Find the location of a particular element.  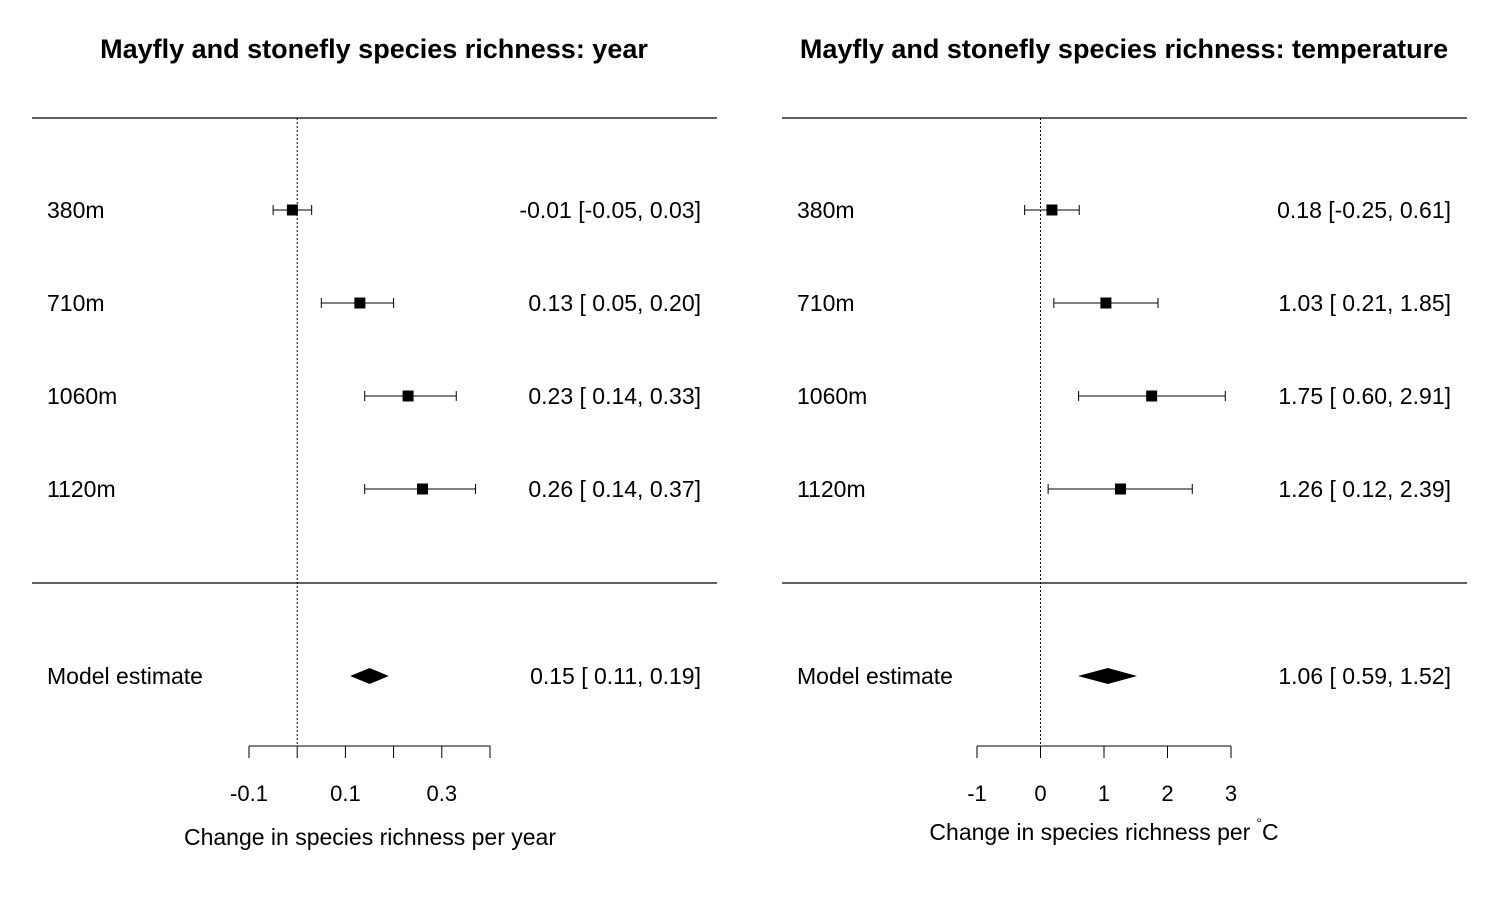

row-estimate-text: 0.23 [ 0.14, 0.33] is located at coordinates (614, 396).